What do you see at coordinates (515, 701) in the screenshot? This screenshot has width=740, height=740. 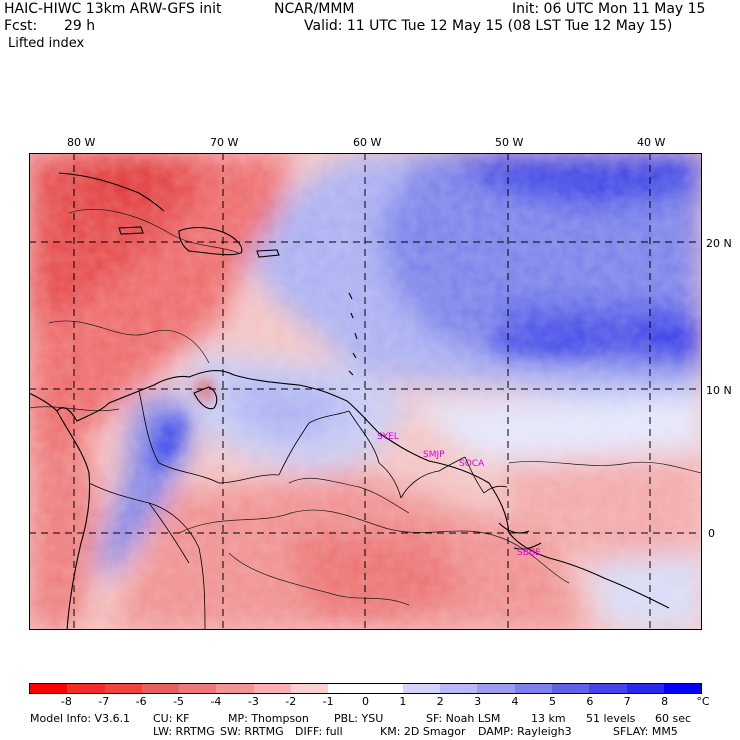 I see `colorbar-tick-label: 4` at bounding box center [515, 701].